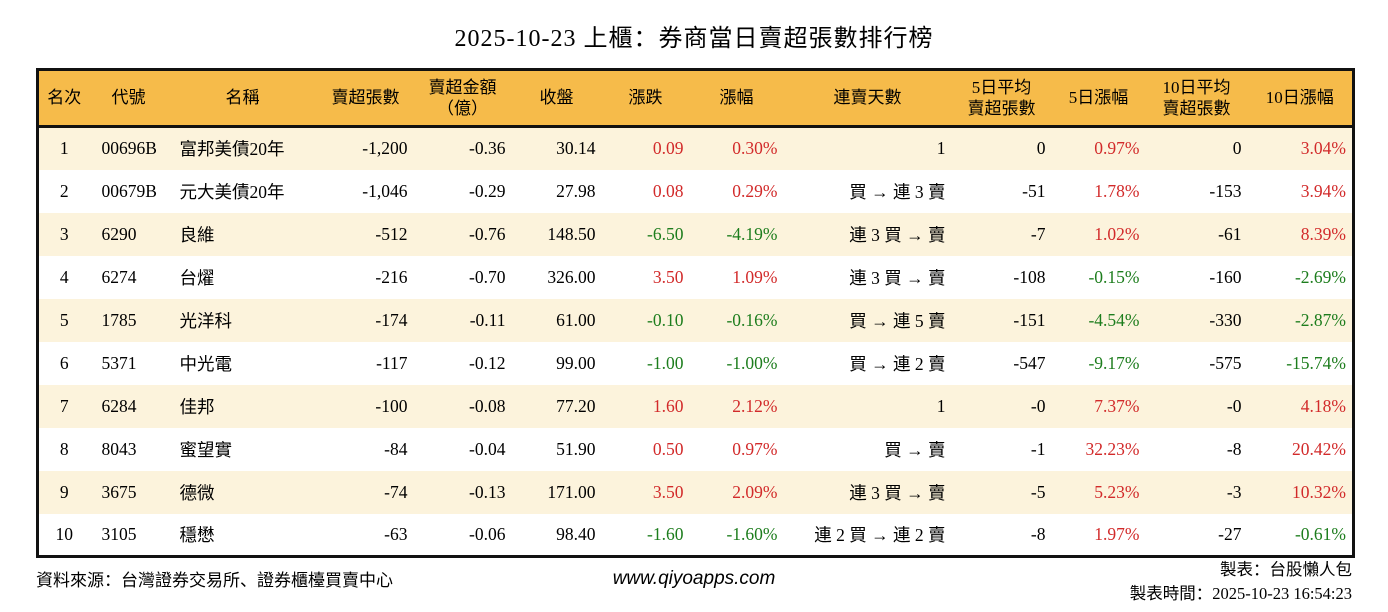 The image size is (1388, 612). I want to click on cell-change: -1.60, so click(665, 533).